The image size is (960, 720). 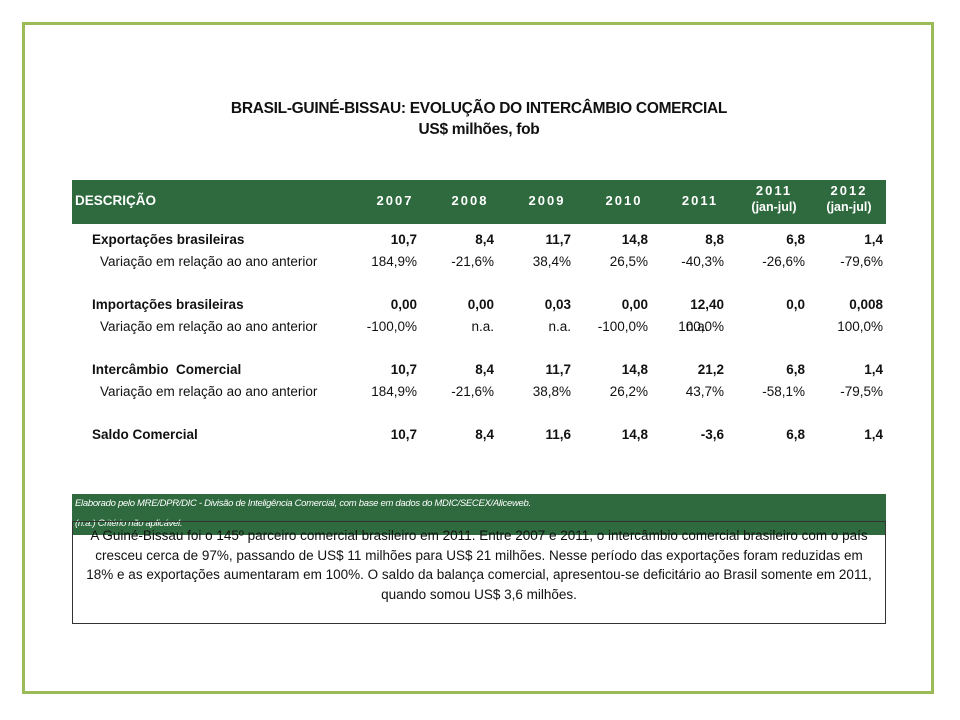 I want to click on cell-2010: 26,5%, so click(x=628, y=261).